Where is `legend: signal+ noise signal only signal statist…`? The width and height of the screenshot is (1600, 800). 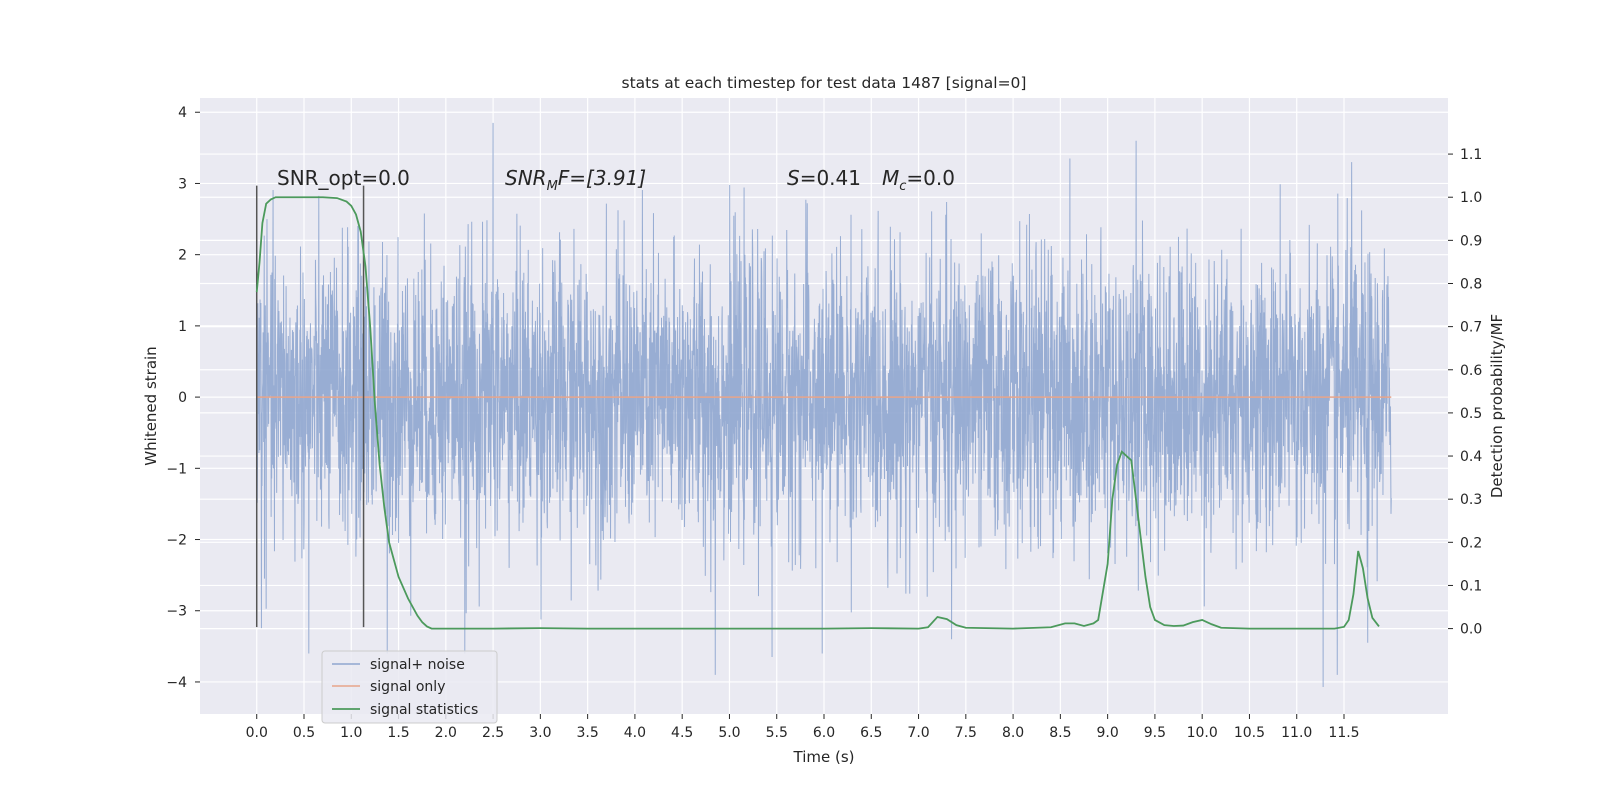
legend: signal+ noise signal only signal statist… is located at coordinates (409, 687).